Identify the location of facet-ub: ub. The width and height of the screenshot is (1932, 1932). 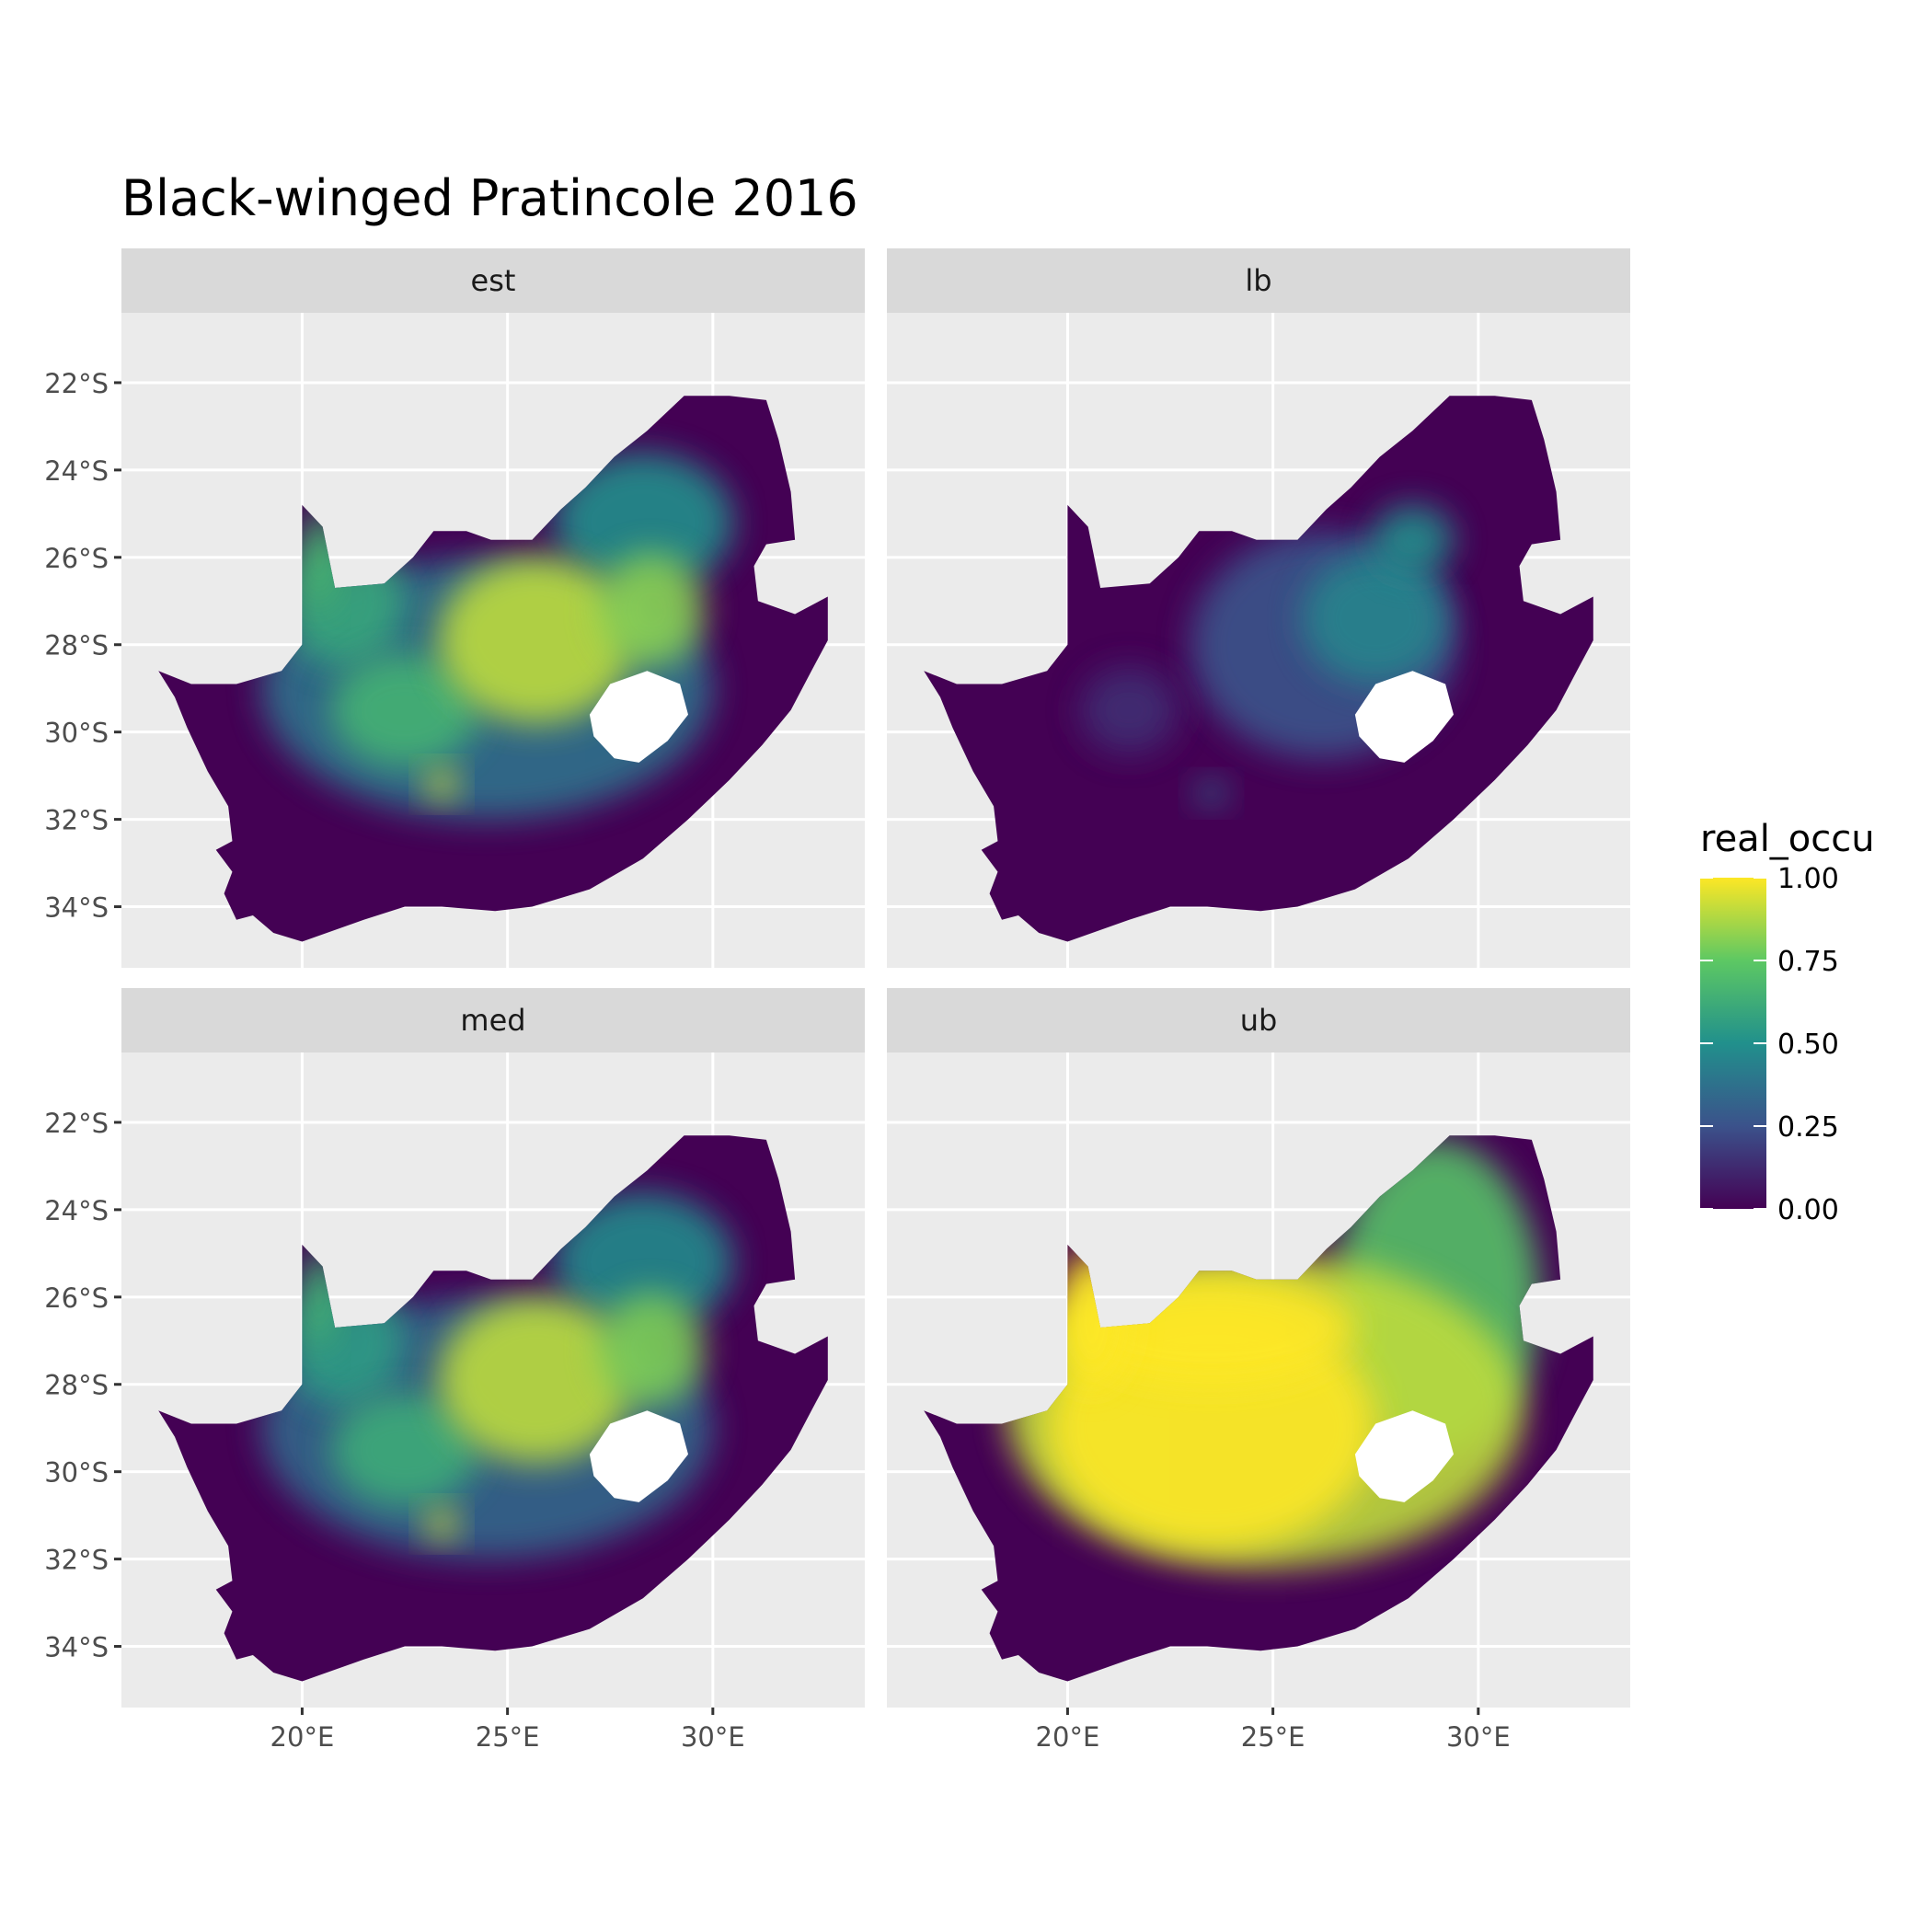
(1258, 1348).